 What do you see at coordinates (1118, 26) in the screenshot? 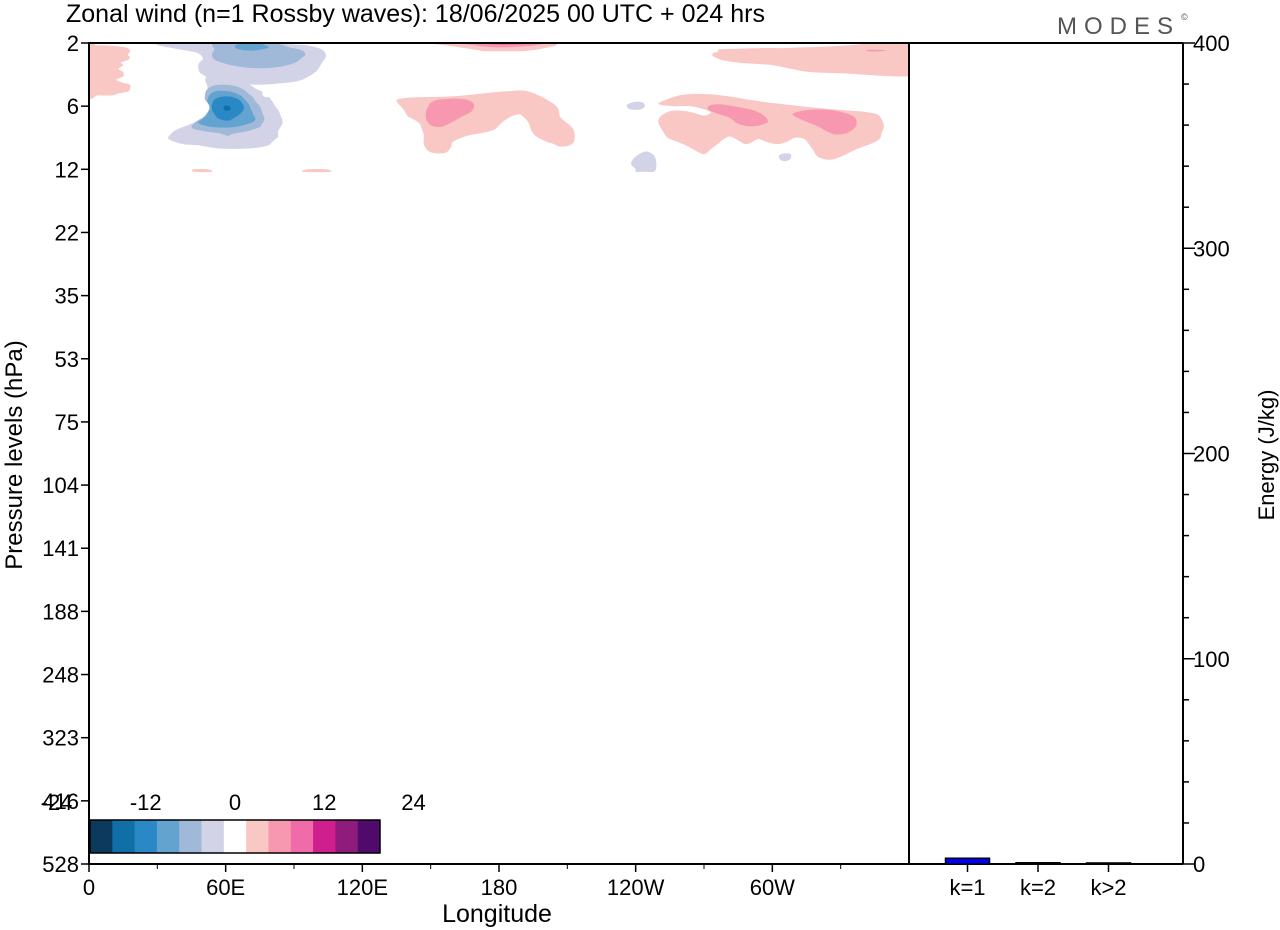
I see `modes-logo-text: MODES` at bounding box center [1118, 26].